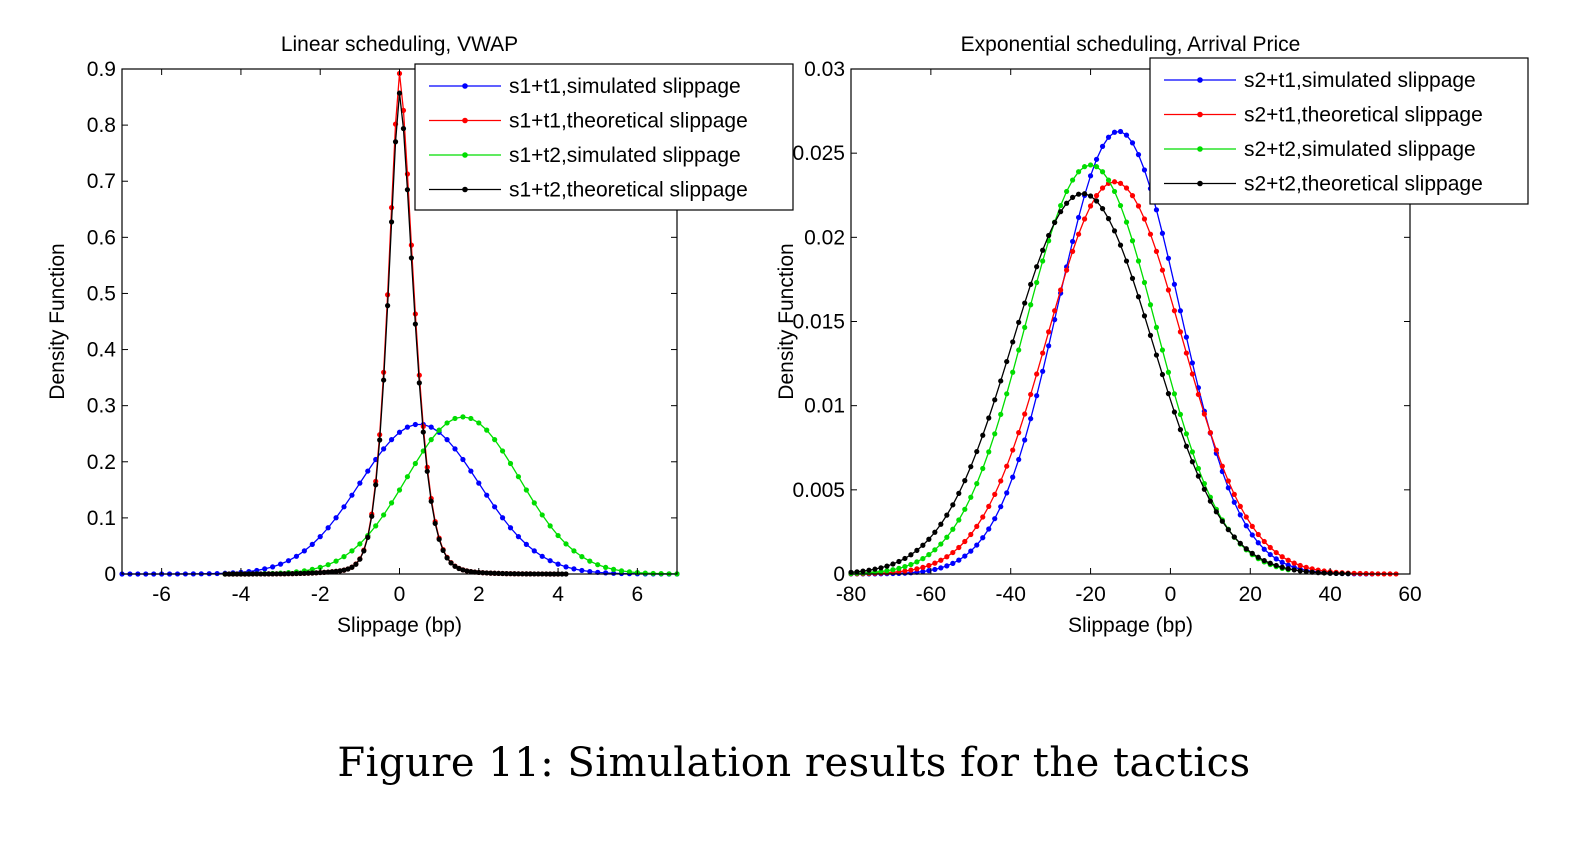 This screenshot has height=848, width=1588. What do you see at coordinates (604, 137) in the screenshot?
I see `legend-box` at bounding box center [604, 137].